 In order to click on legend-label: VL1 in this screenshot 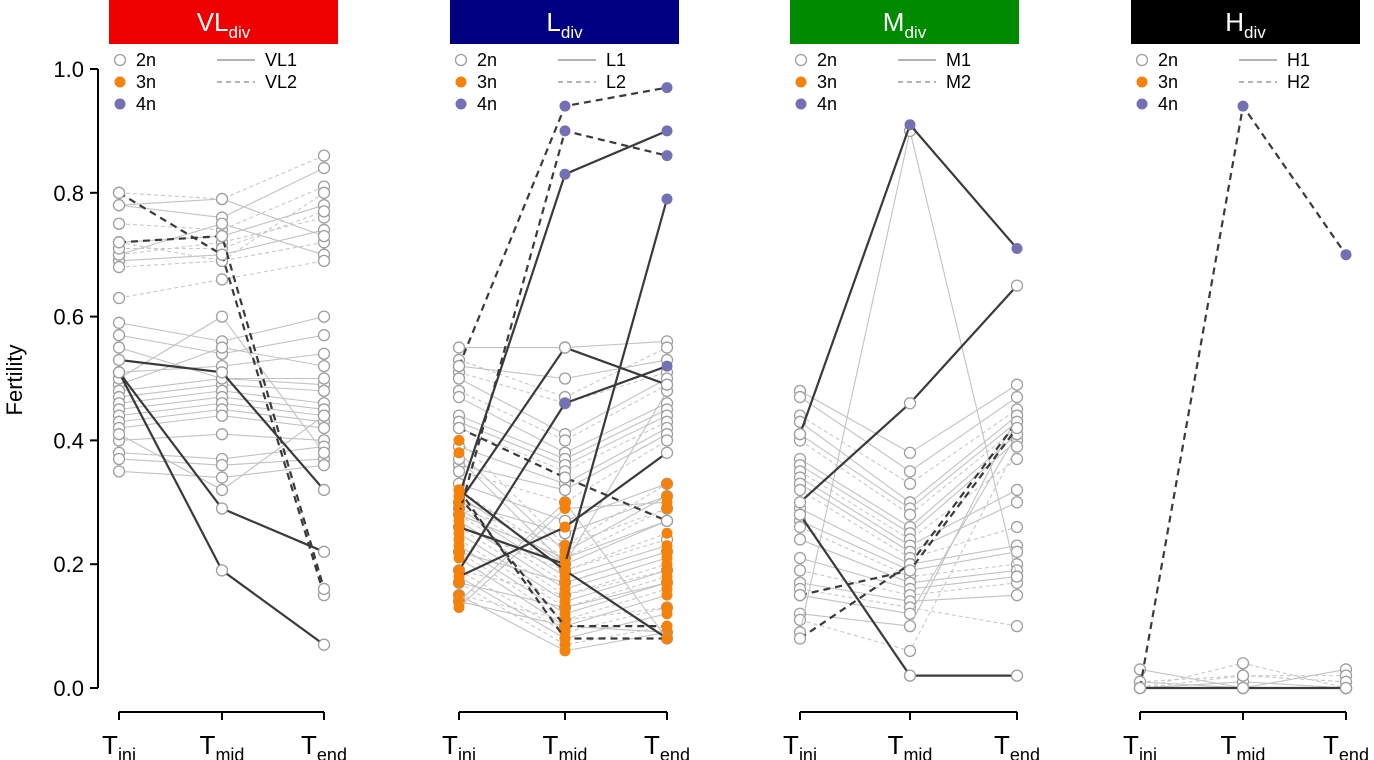, I will do `click(281, 60)`.